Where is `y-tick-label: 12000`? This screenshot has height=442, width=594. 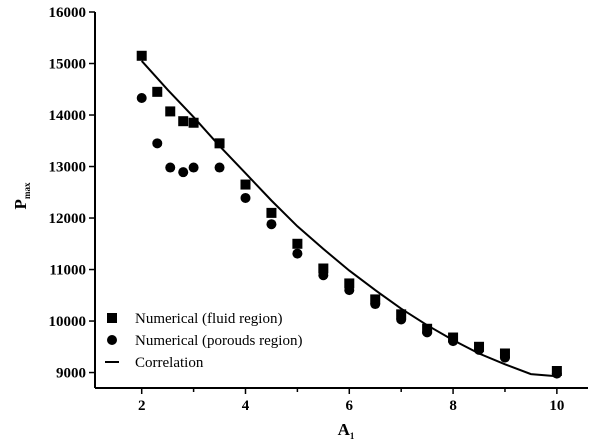
y-tick-label: 12000 is located at coordinates (68, 219).